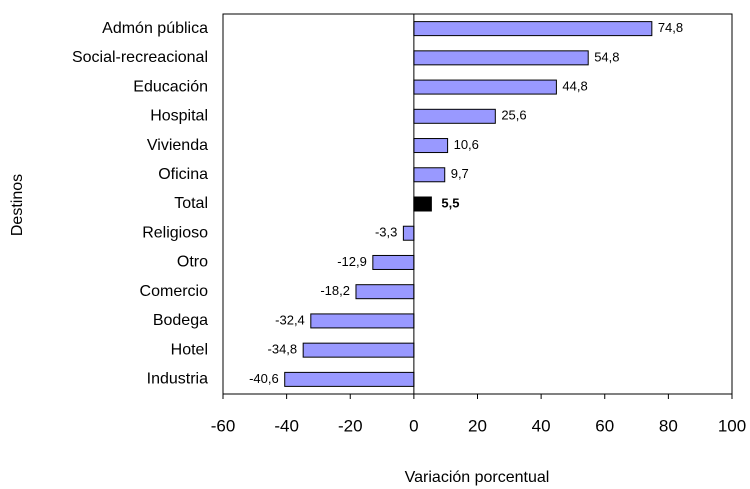  What do you see at coordinates (386, 232) in the screenshot?
I see `value-label: -3,3` at bounding box center [386, 232].